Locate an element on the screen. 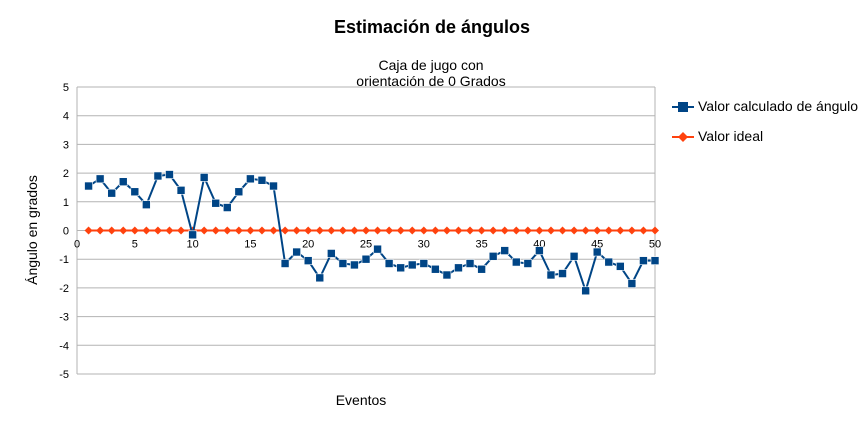 The height and width of the screenshot is (432, 864). y-tick-label: -3 is located at coordinates (64, 318).